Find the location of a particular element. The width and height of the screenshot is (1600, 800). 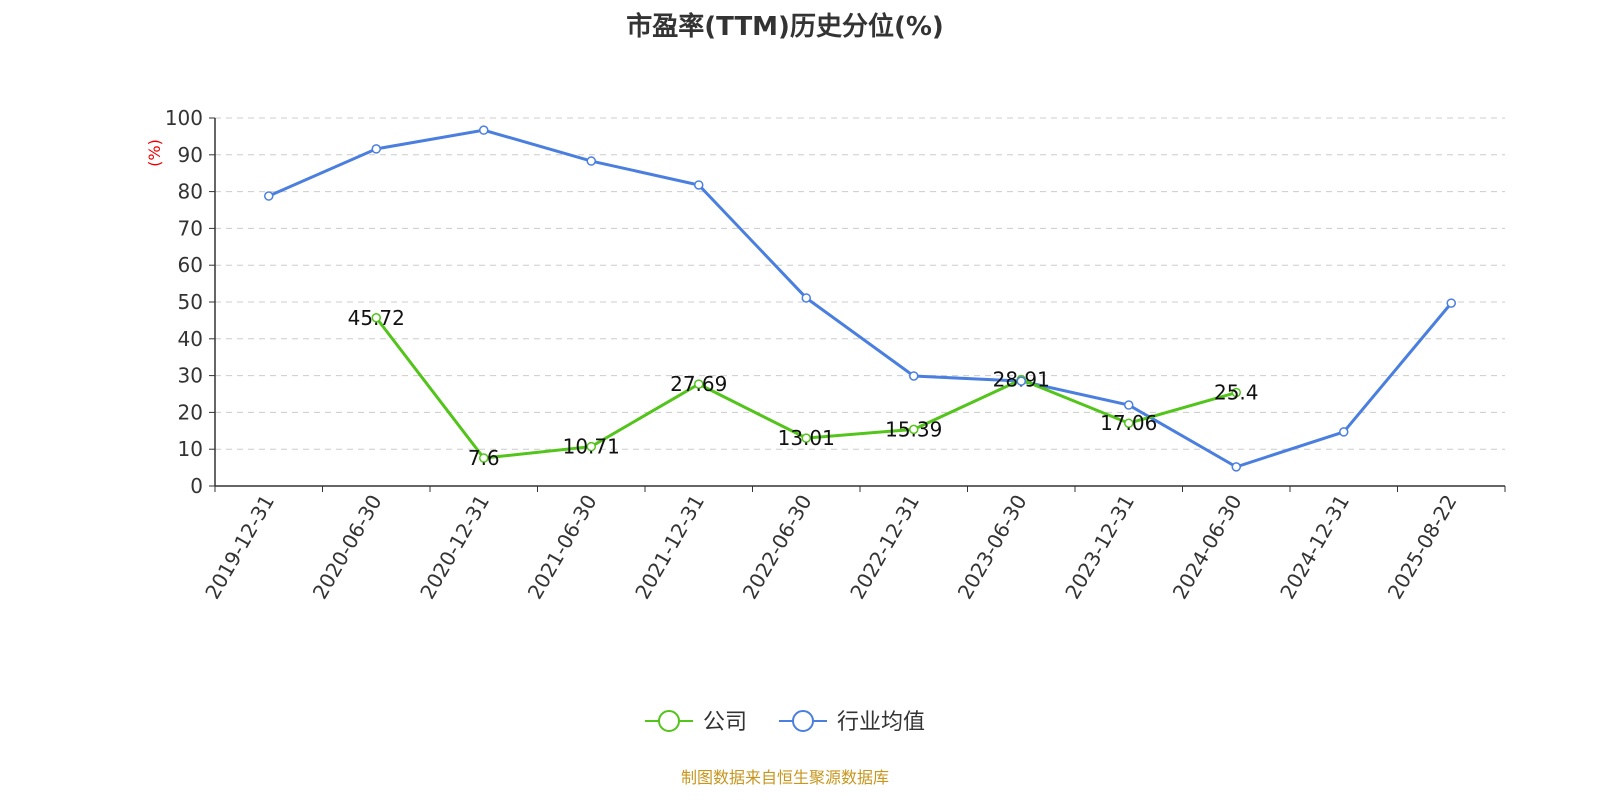

x-tick-label: 2020-12-31 is located at coordinates (454, 547).